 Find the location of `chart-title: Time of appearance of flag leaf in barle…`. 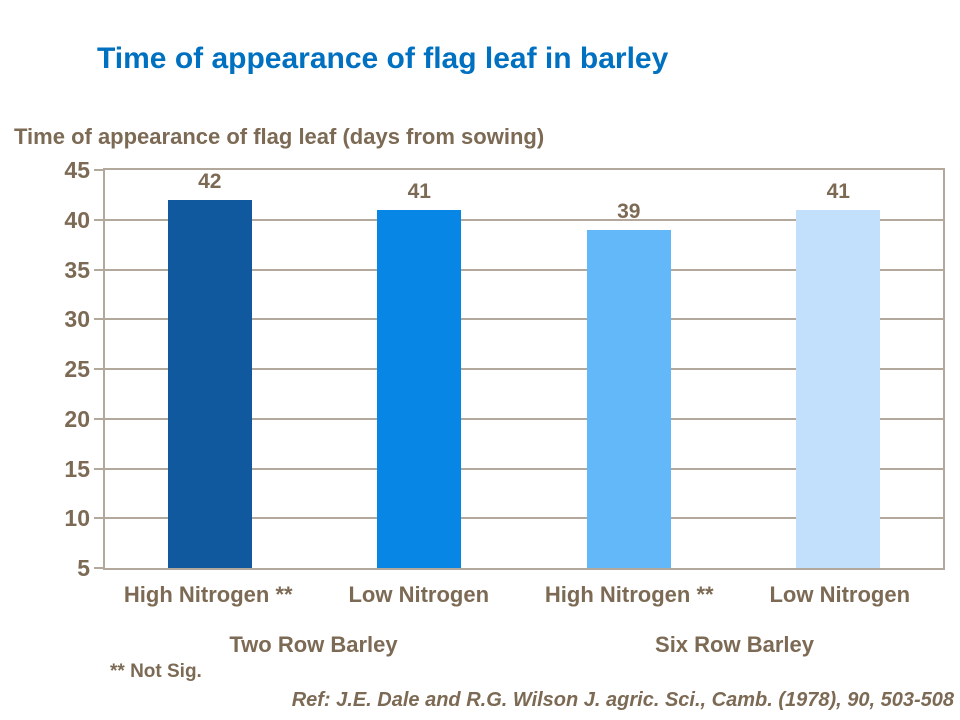

chart-title: Time of appearance of flag leaf in barle… is located at coordinates (383, 58).